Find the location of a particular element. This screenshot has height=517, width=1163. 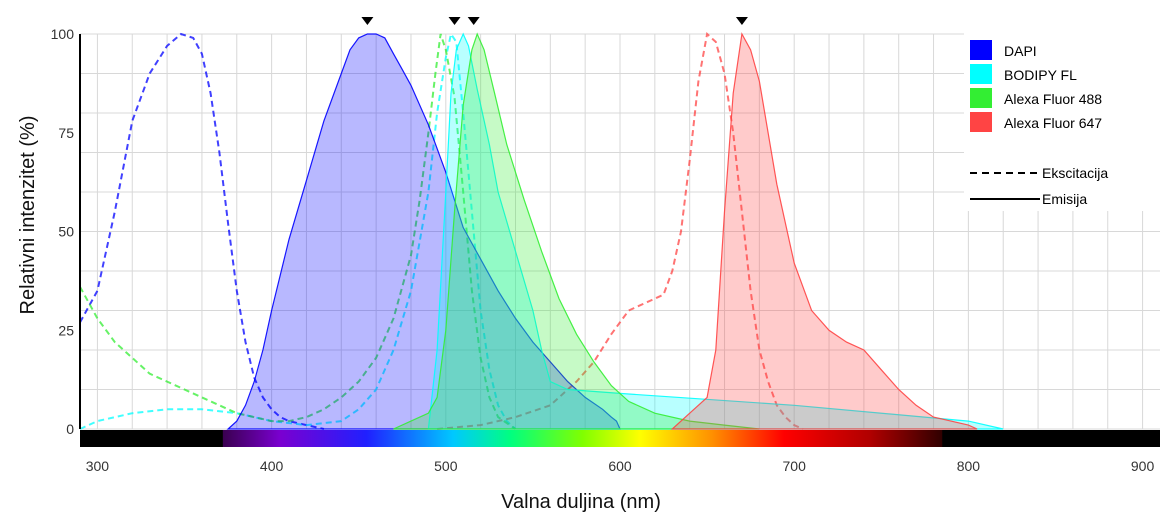

legend-style-label: Emisija is located at coordinates (1064, 199).